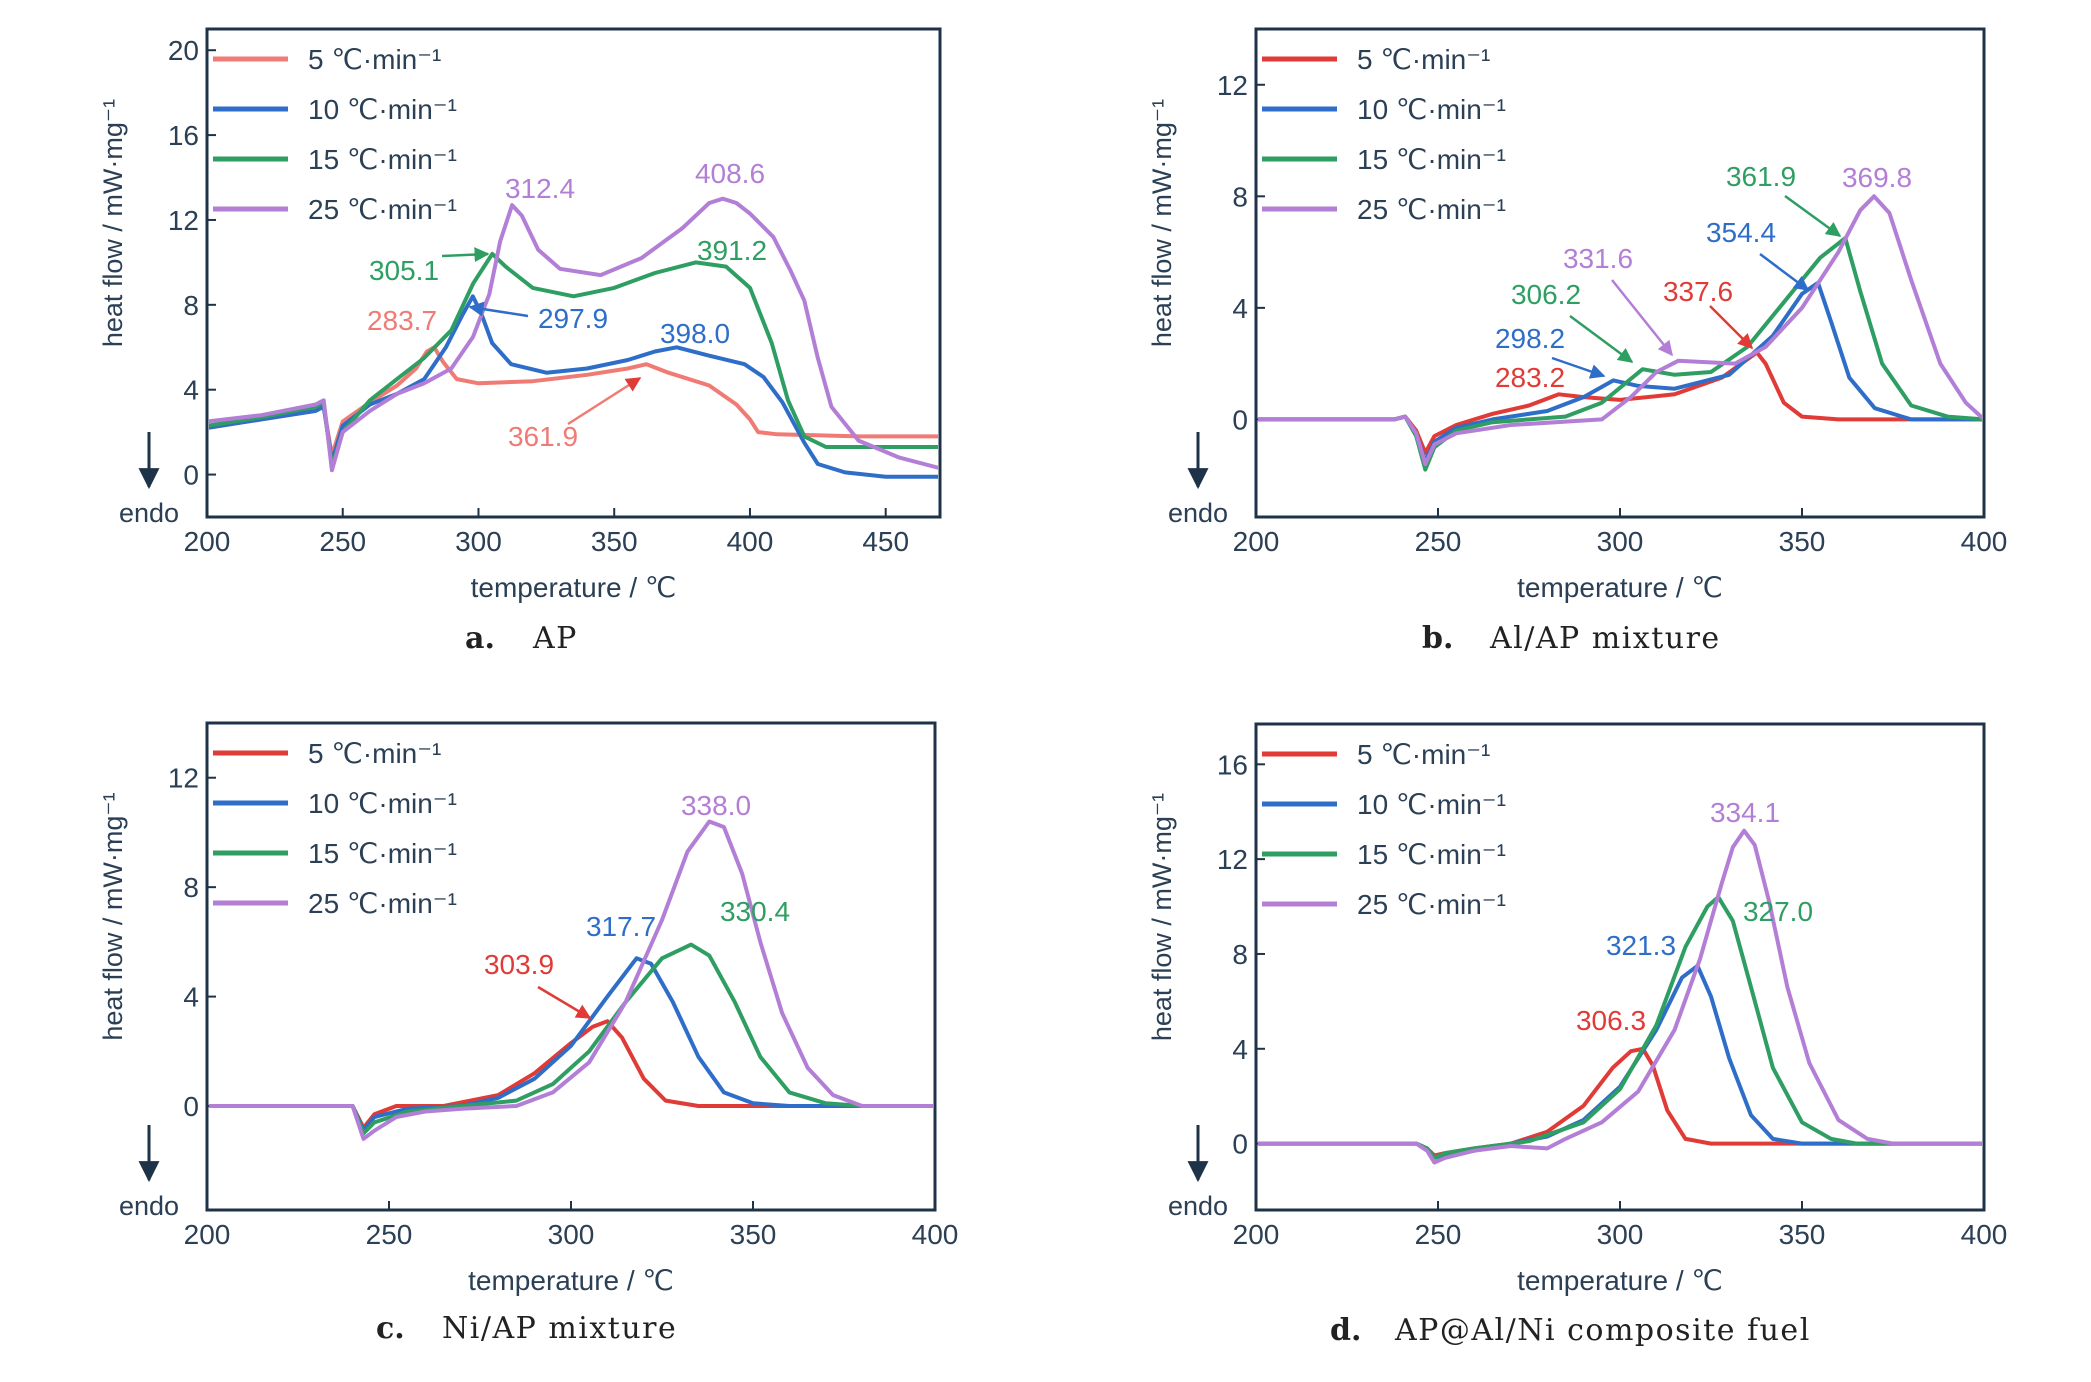 The image size is (2091, 1382). What do you see at coordinates (1546, 294) in the screenshot?
I see `peak-annotation: 306.2` at bounding box center [1546, 294].